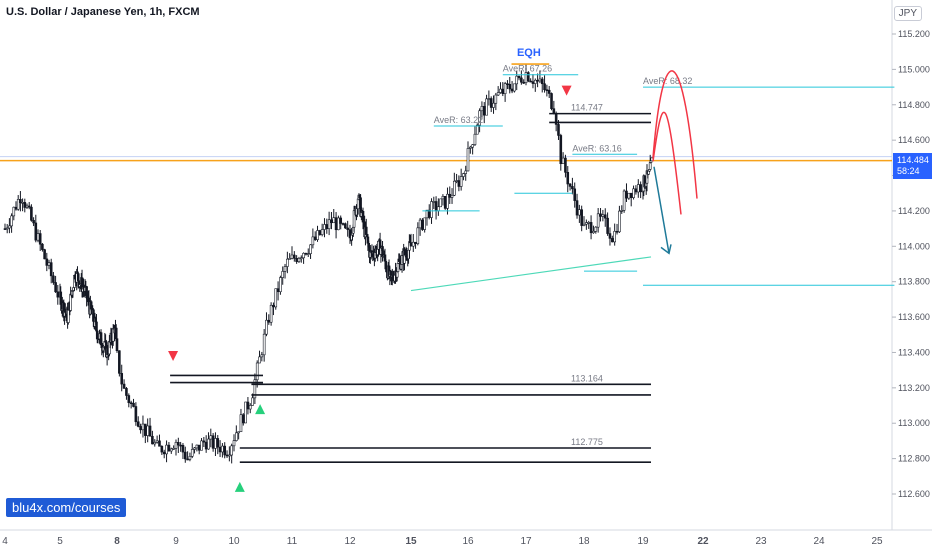 The image size is (932, 550). I want to click on bar-countdown: 58:24, so click(908, 170).